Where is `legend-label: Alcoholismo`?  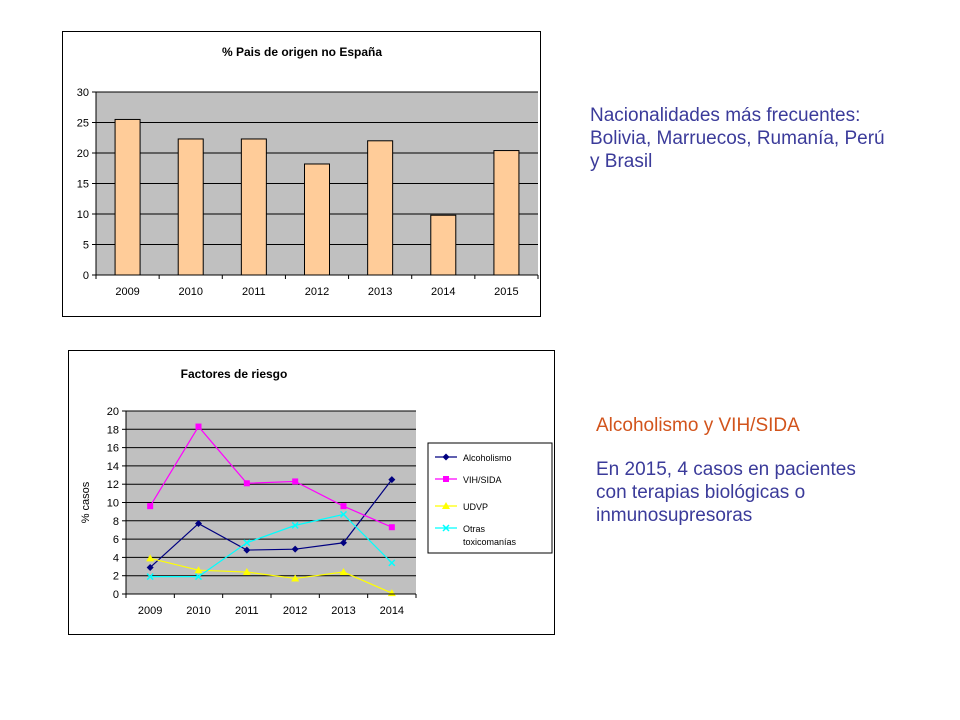
legend-label: Alcoholismo is located at coordinates (487, 458).